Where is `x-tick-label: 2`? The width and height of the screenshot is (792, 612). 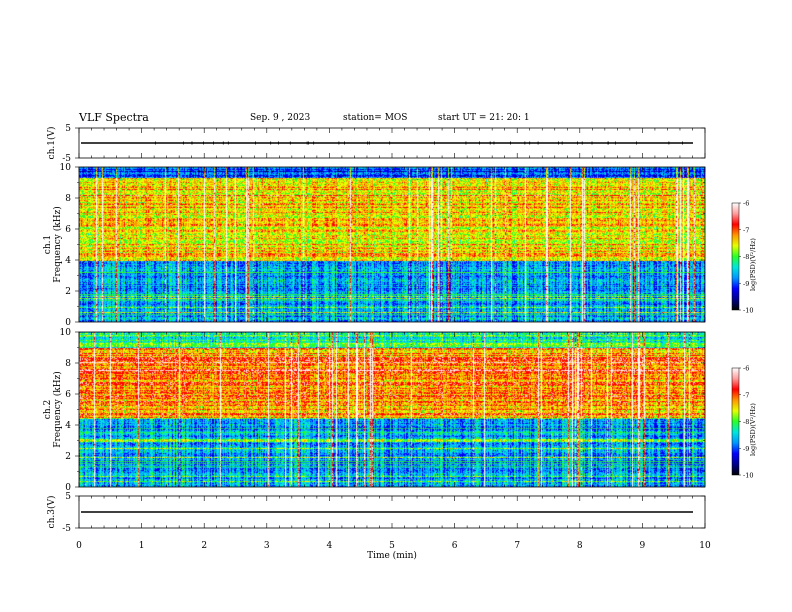 x-tick-label: 2 is located at coordinates (204, 546).